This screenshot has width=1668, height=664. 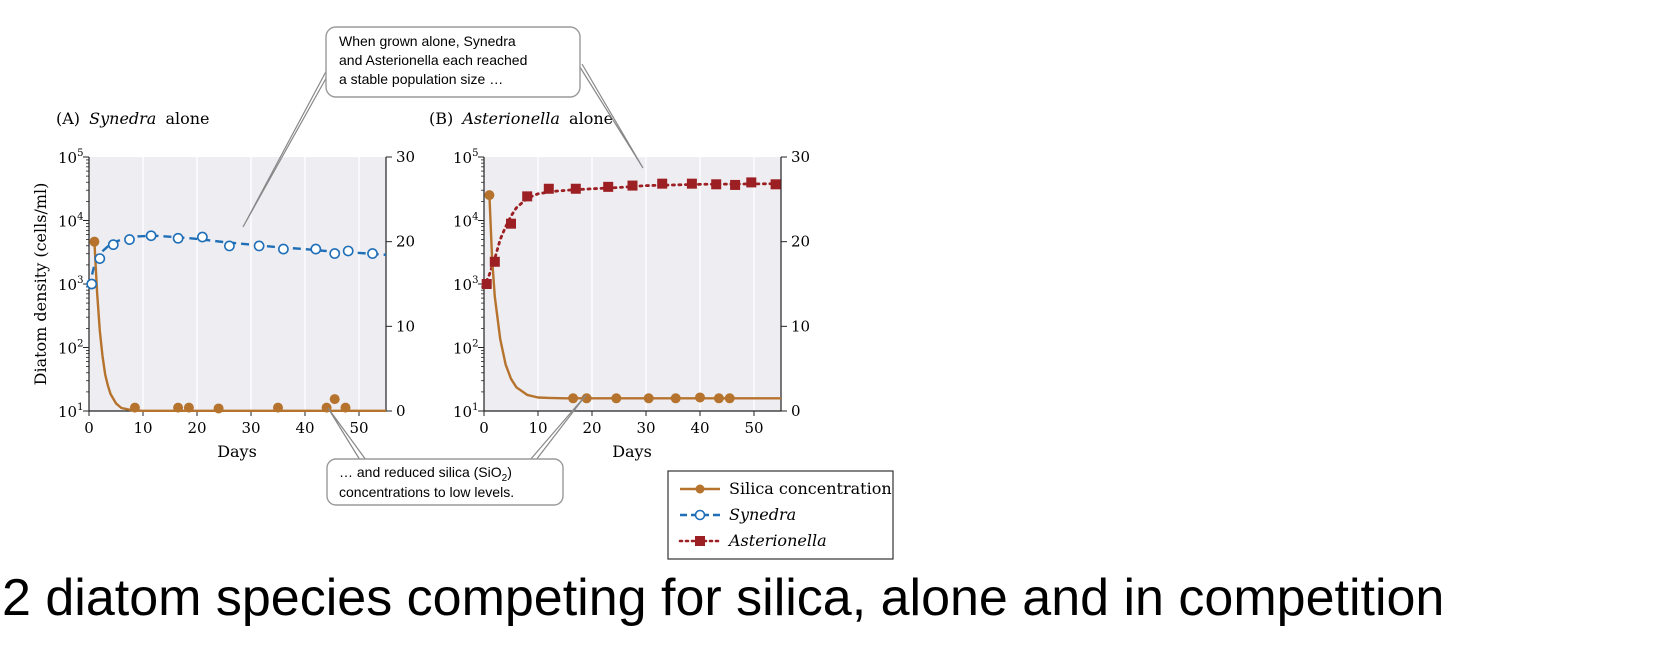 I want to click on callout-top-line-1: When grown alone, Synedra, so click(x=427, y=41).